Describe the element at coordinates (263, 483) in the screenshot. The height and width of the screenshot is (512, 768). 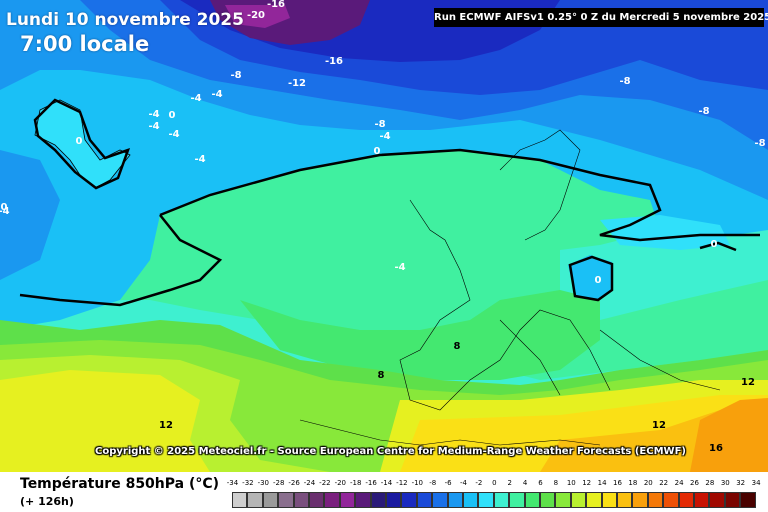
I see `scale-label: -30` at that location.